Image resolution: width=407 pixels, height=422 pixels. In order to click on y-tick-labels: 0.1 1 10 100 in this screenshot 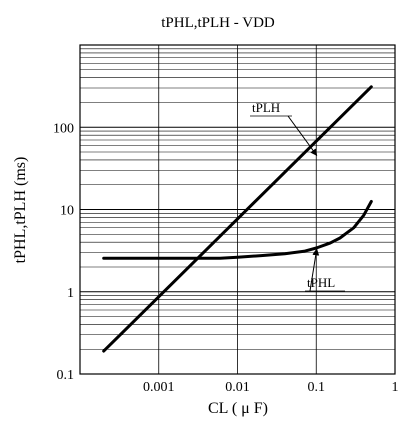, I will do `click(63, 252)`.